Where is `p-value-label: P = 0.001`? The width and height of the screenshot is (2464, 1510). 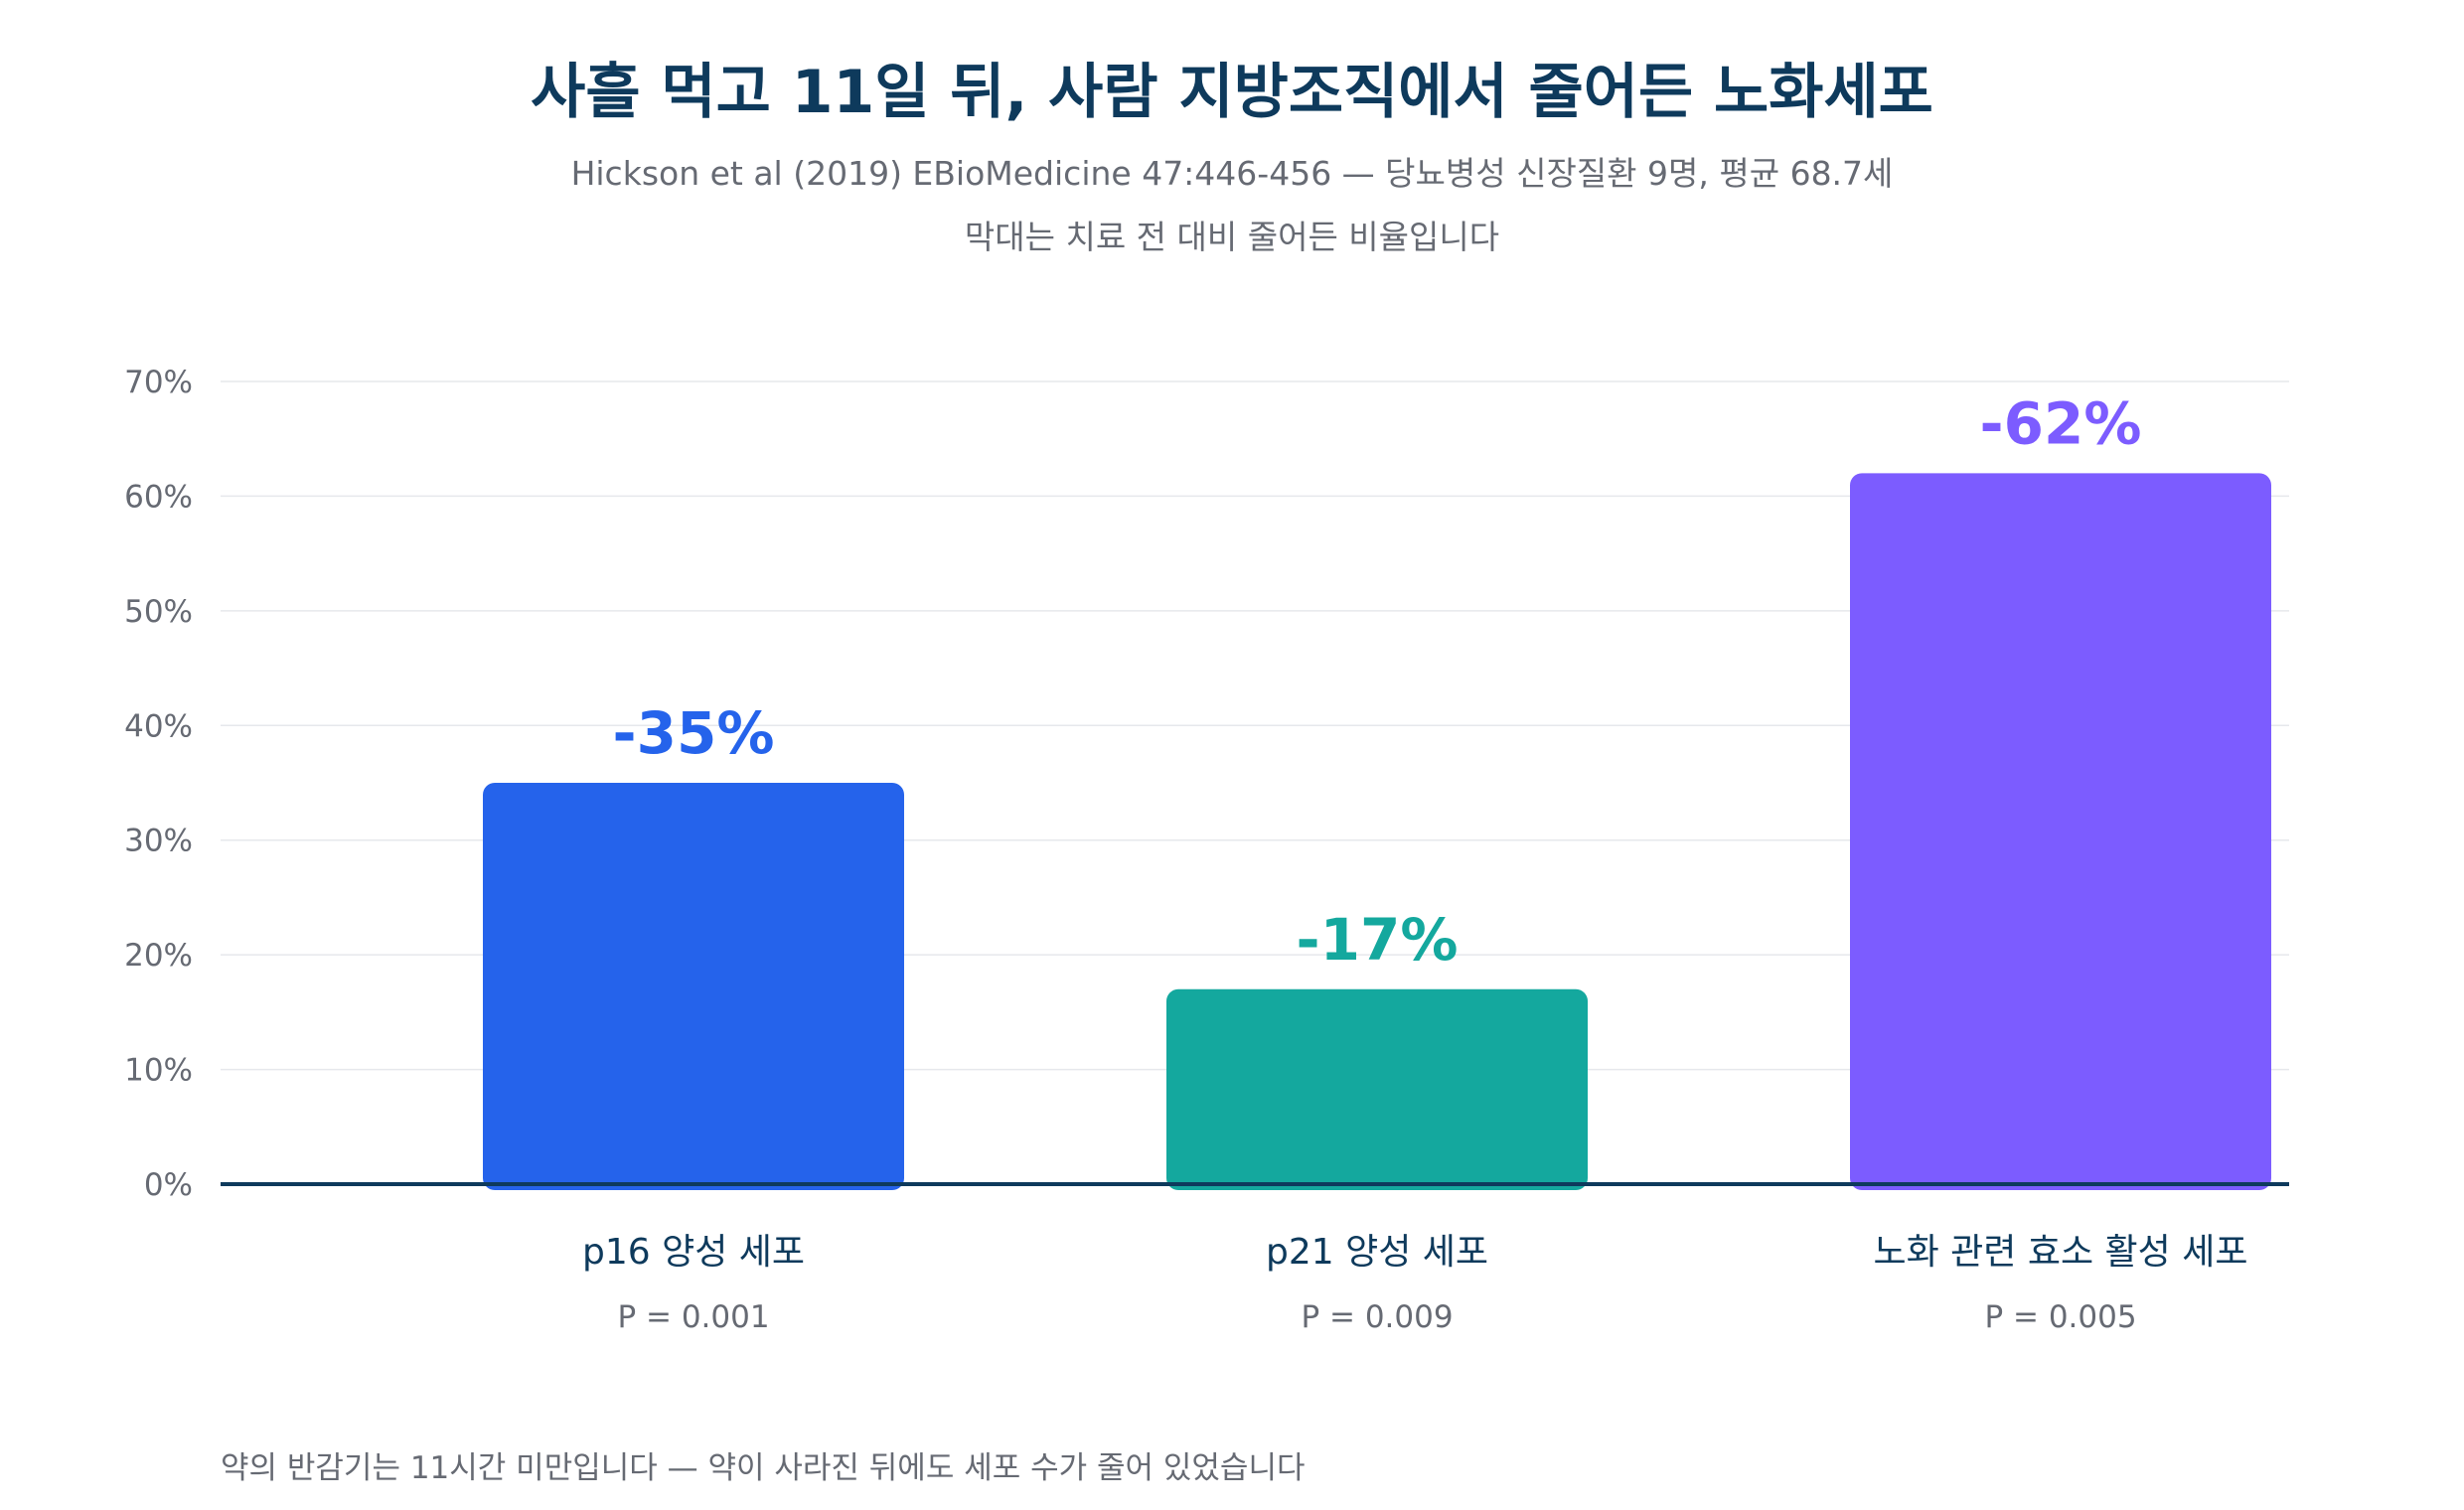
p-value-label: P = 0.001 is located at coordinates (693, 1317).